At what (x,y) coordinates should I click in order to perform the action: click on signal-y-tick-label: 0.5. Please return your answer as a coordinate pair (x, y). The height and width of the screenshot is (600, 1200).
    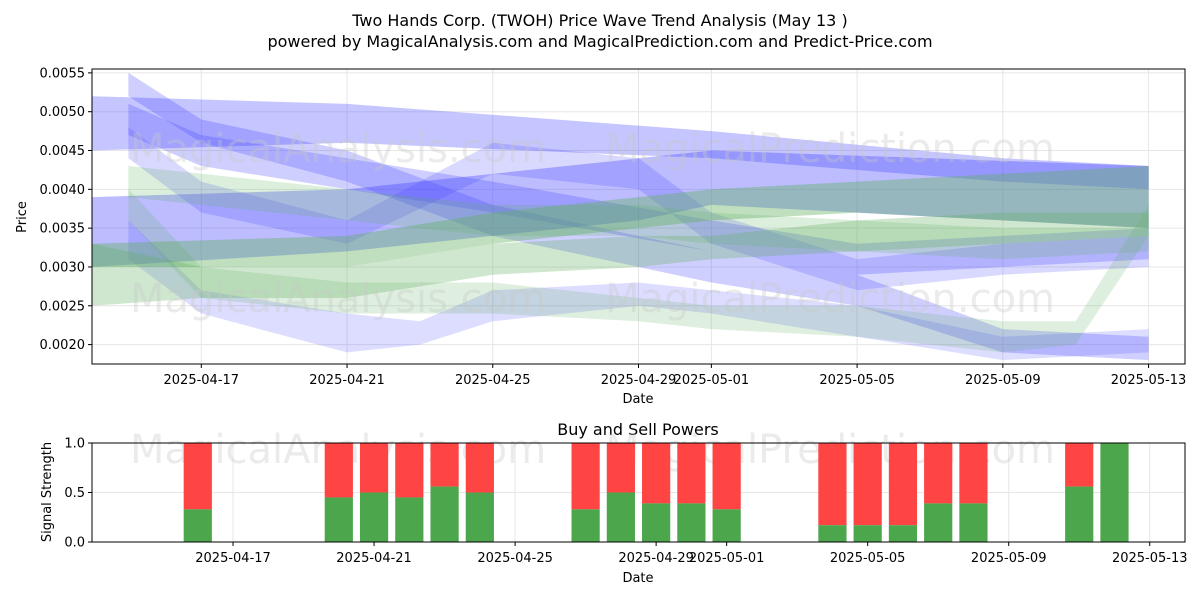
    Looking at the image, I should click on (74, 493).